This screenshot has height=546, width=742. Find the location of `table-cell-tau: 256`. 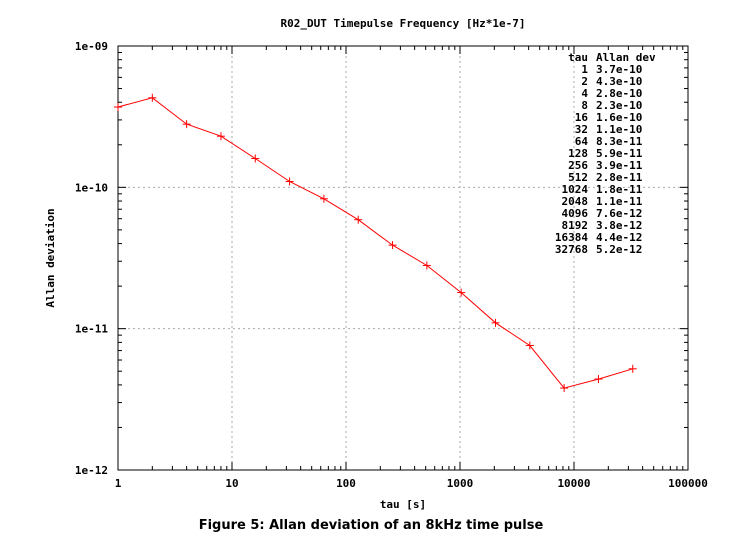

table-cell-tau: 256 is located at coordinates (578, 165).